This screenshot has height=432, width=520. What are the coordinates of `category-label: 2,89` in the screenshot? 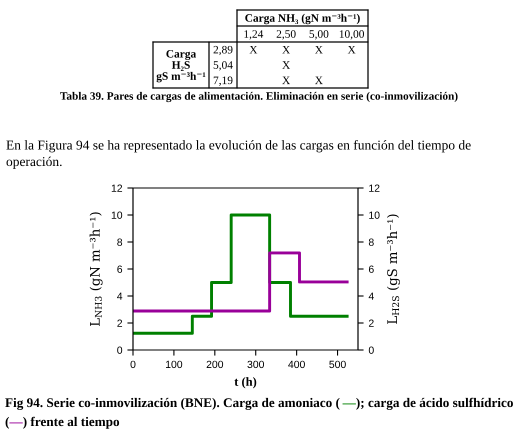 It's located at (223, 51).